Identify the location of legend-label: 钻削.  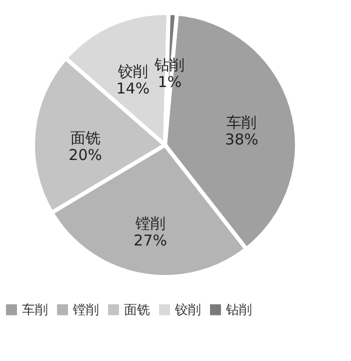
(238, 310).